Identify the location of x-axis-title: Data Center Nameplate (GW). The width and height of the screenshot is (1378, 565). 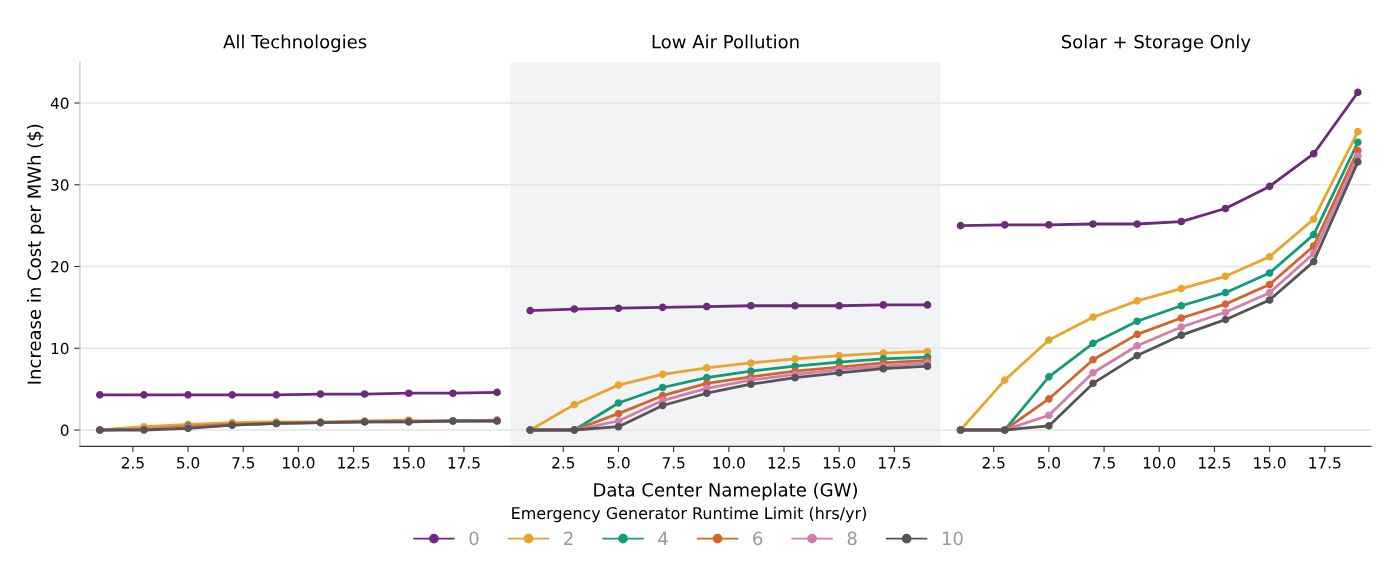
(725, 491).